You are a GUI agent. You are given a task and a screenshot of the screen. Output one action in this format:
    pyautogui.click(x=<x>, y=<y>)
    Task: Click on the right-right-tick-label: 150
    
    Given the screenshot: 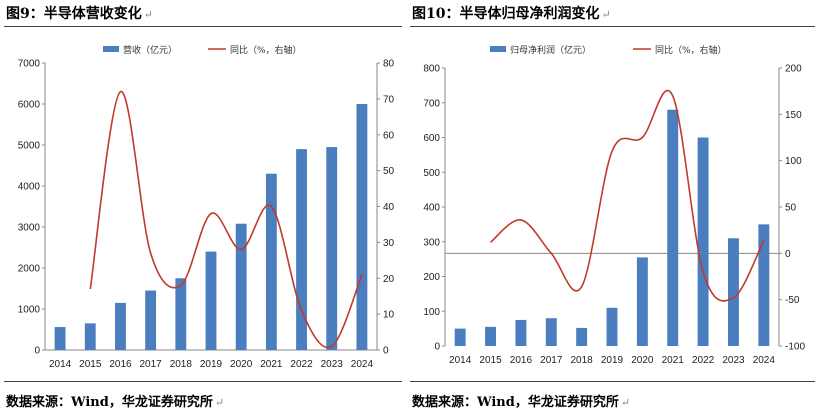 What is the action you would take?
    pyautogui.click(x=793, y=115)
    